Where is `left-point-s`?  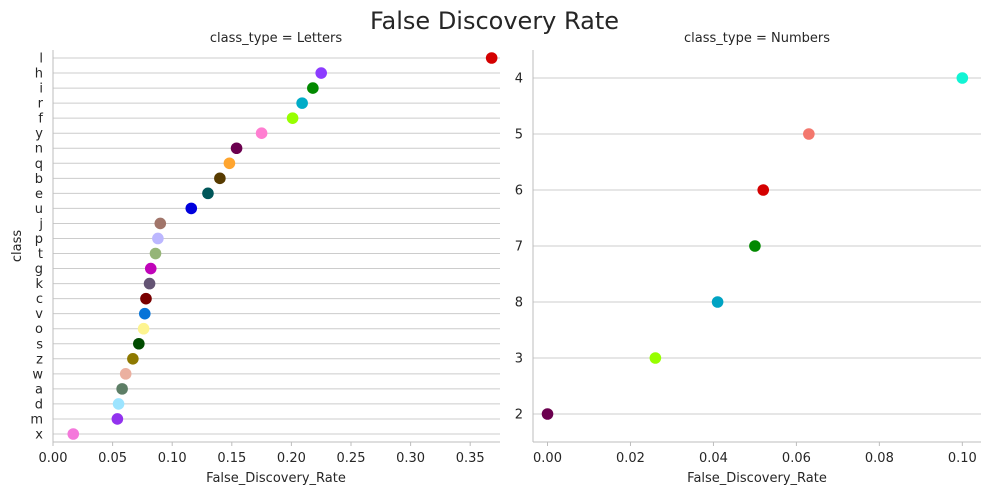 left-point-s is located at coordinates (139, 343).